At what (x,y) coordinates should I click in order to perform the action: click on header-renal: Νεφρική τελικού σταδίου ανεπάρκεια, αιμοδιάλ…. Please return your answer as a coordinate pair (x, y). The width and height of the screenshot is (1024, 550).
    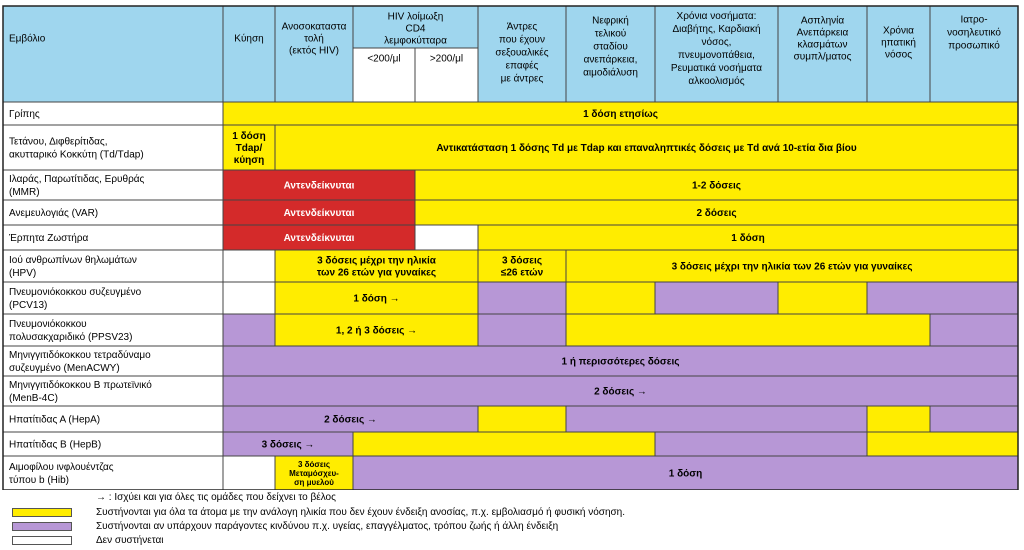
    Looking at the image, I should click on (610, 47).